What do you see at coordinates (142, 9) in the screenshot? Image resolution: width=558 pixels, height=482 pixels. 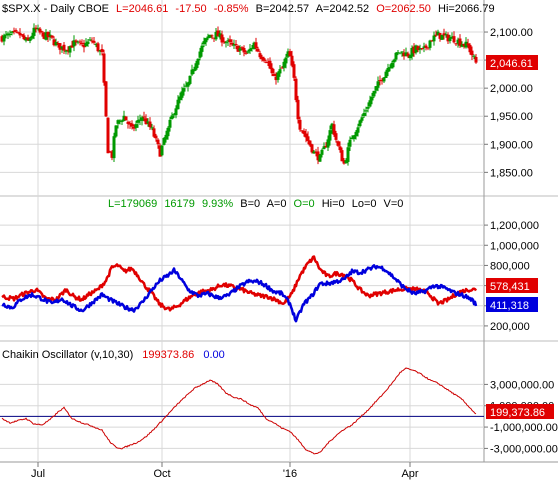 I see `last-price: L=2046.61` at bounding box center [142, 9].